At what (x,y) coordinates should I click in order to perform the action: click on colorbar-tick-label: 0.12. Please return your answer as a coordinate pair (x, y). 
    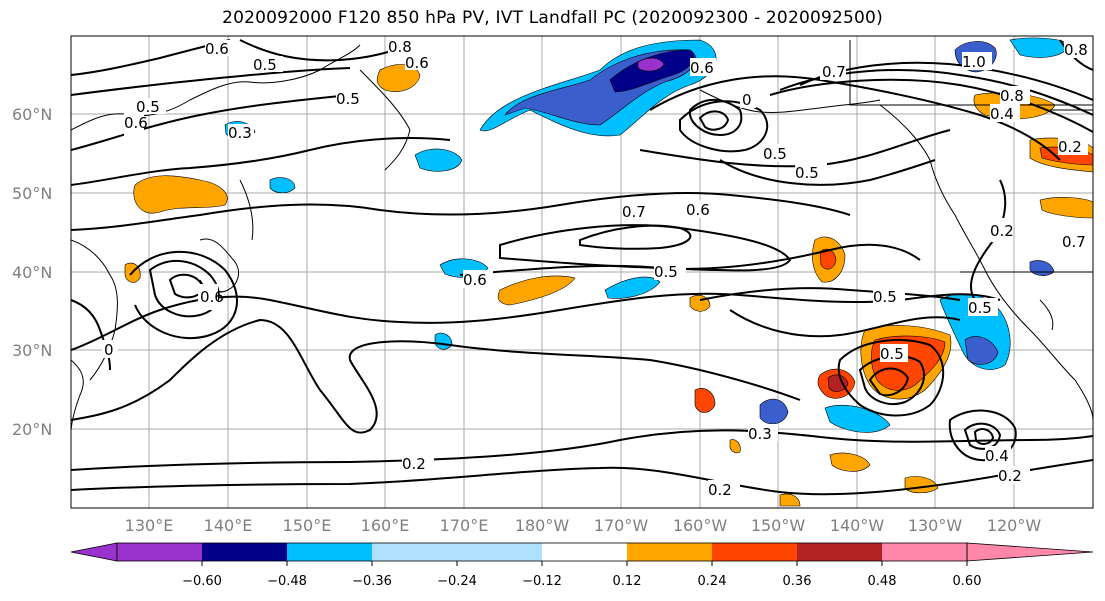
    Looking at the image, I should click on (627, 581).